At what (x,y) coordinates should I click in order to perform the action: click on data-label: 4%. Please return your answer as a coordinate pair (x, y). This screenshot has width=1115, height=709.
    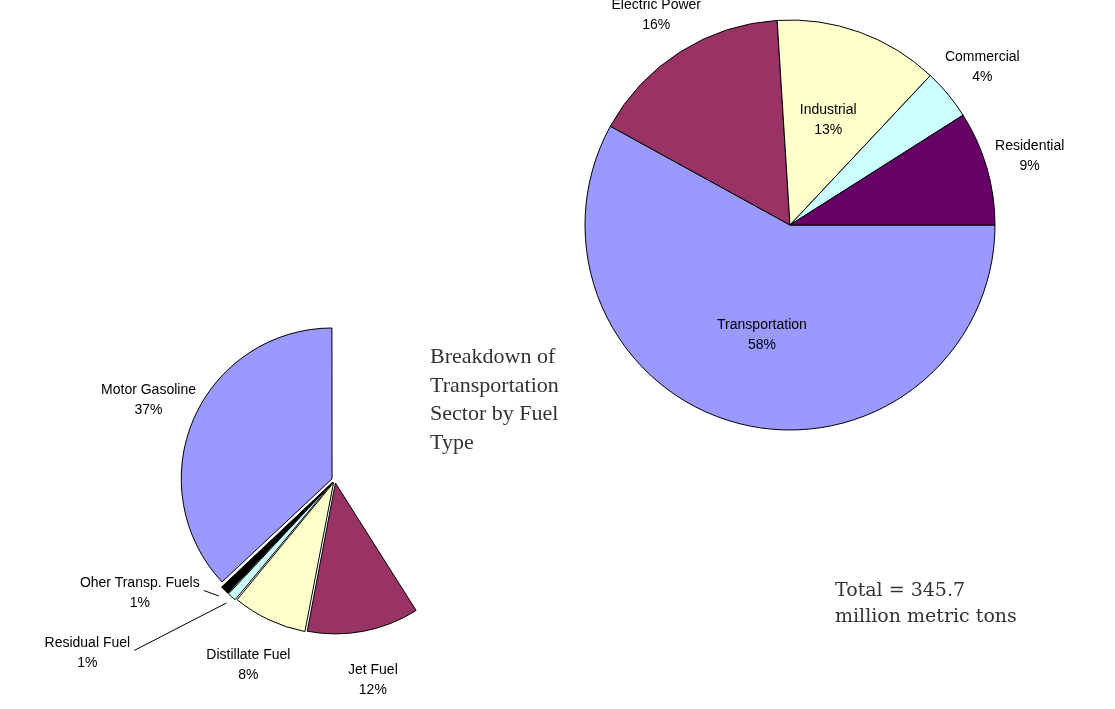
    Looking at the image, I should click on (982, 75).